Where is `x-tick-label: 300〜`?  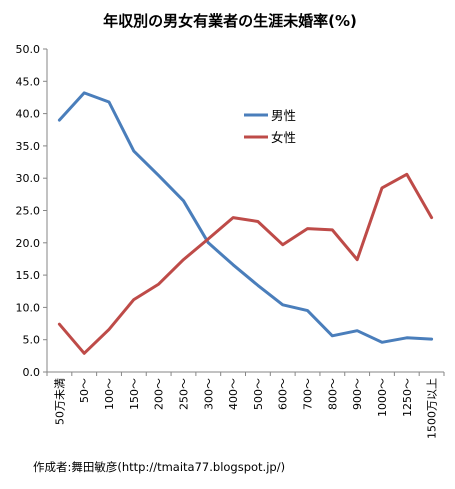 x-tick-label: 300〜 is located at coordinates (208, 394).